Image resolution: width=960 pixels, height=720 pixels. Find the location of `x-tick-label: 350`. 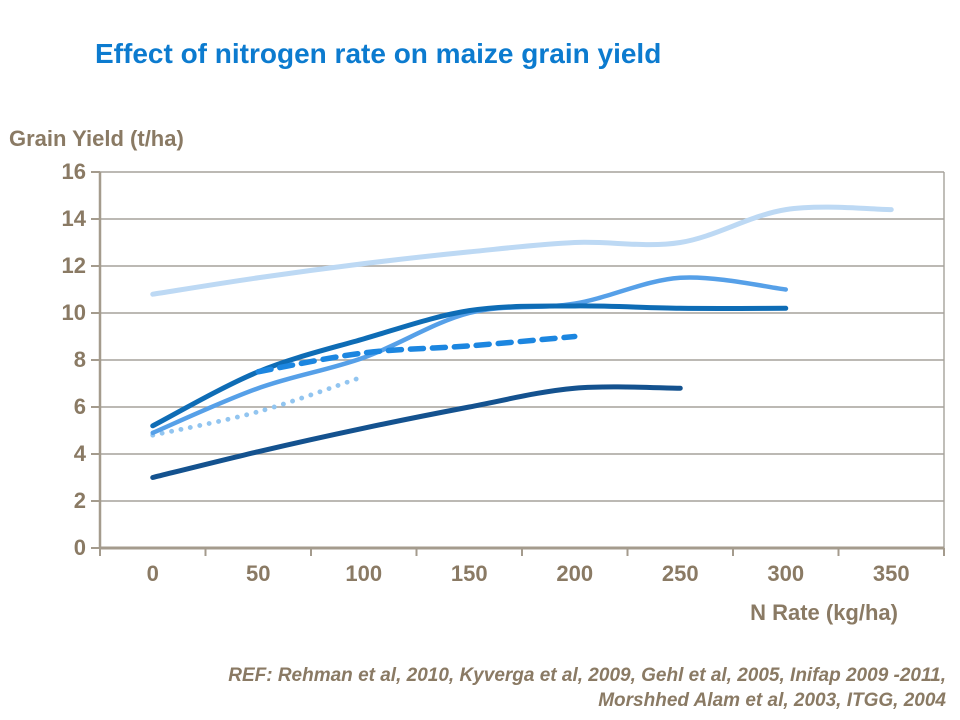

x-tick-label: 350 is located at coordinates (891, 573).